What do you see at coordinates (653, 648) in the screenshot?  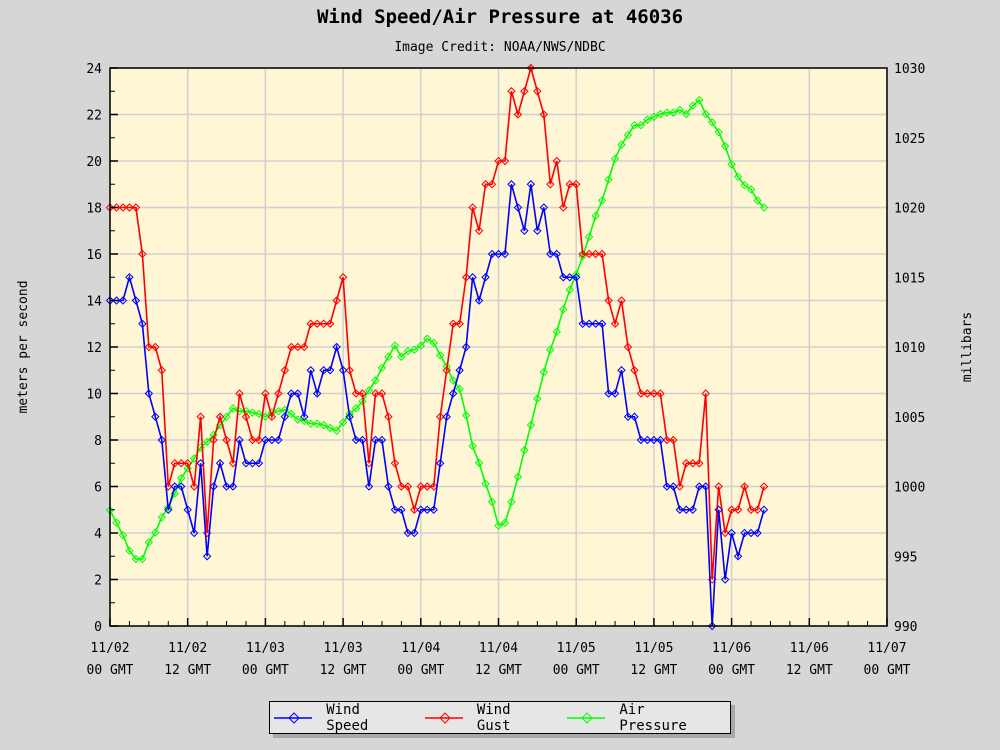 I see `x-tick-date: 11/05` at bounding box center [653, 648].